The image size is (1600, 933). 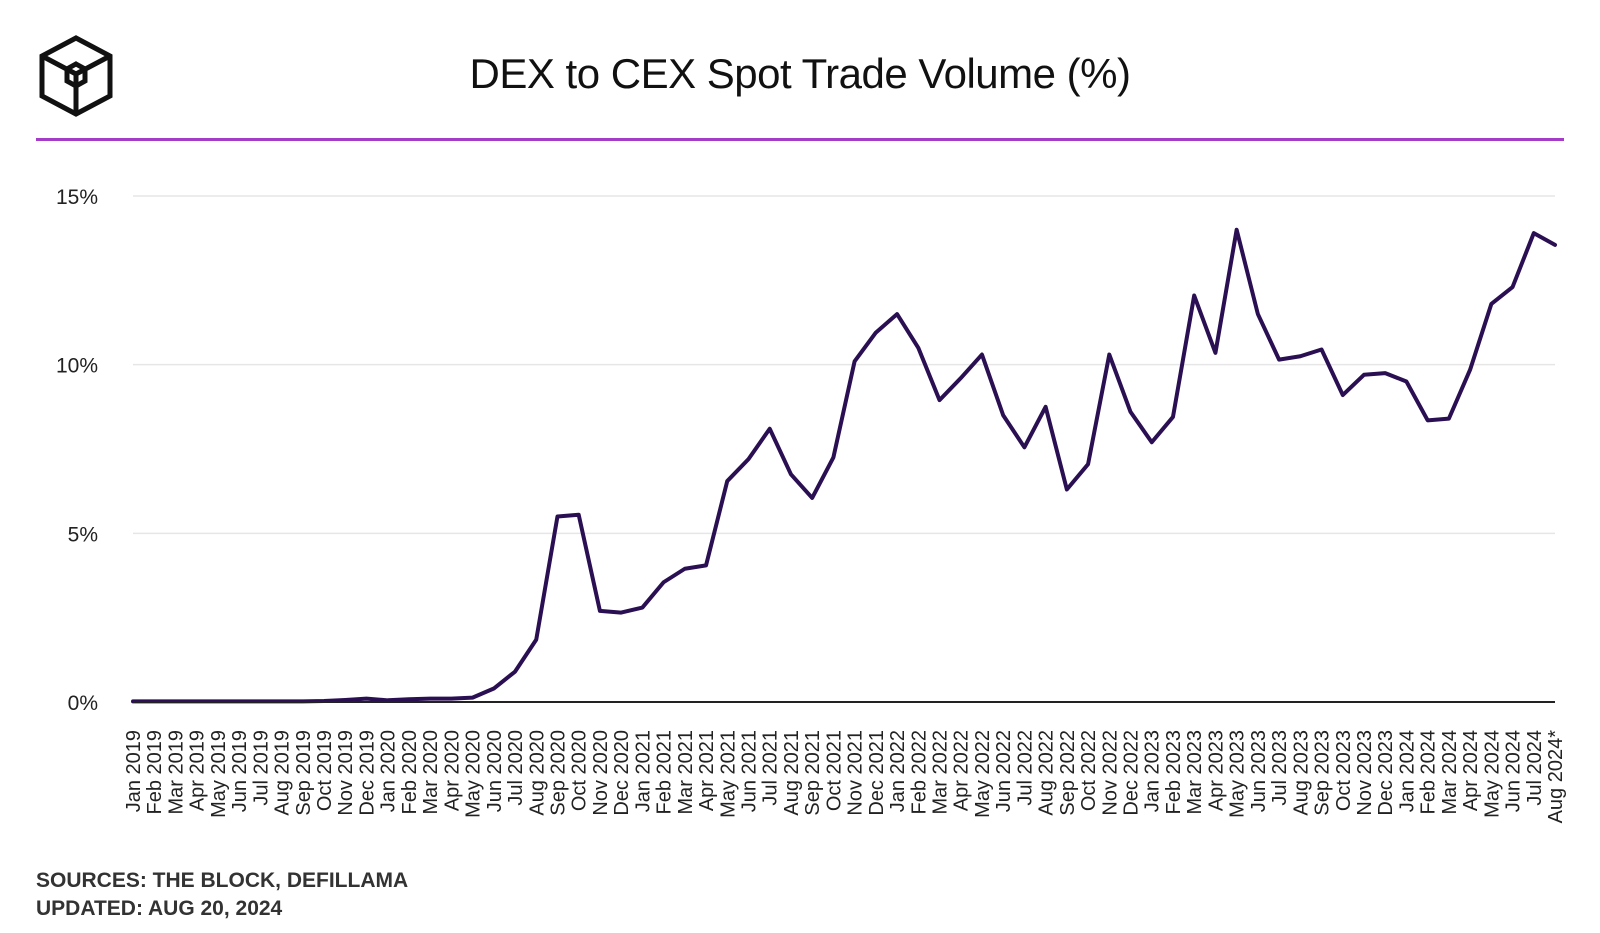 I want to click on x-tick-label: Aug 2019, so click(x=283, y=773).